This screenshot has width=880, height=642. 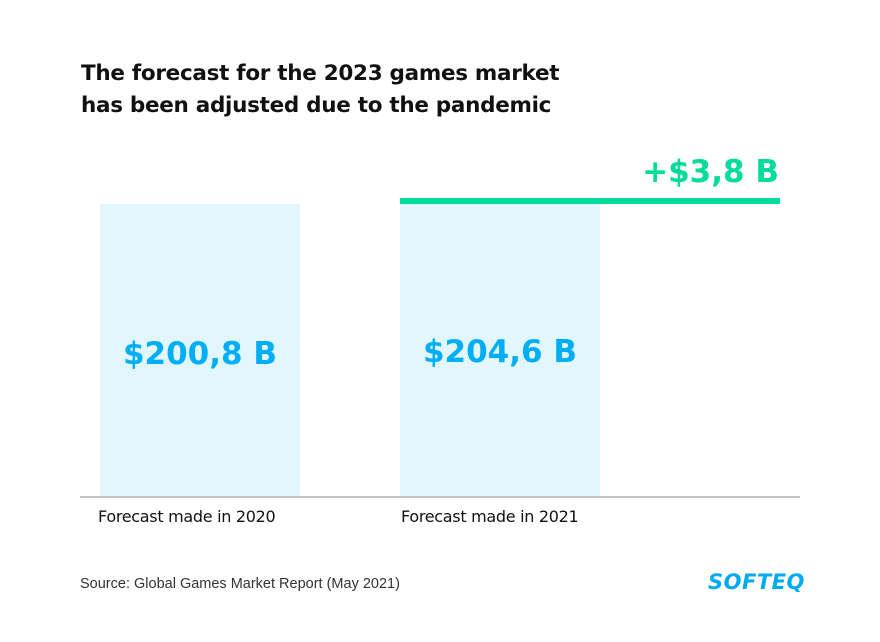 I want to click on chart-title-line-1: The forecast for the 2023 games market, so click(x=320, y=73).